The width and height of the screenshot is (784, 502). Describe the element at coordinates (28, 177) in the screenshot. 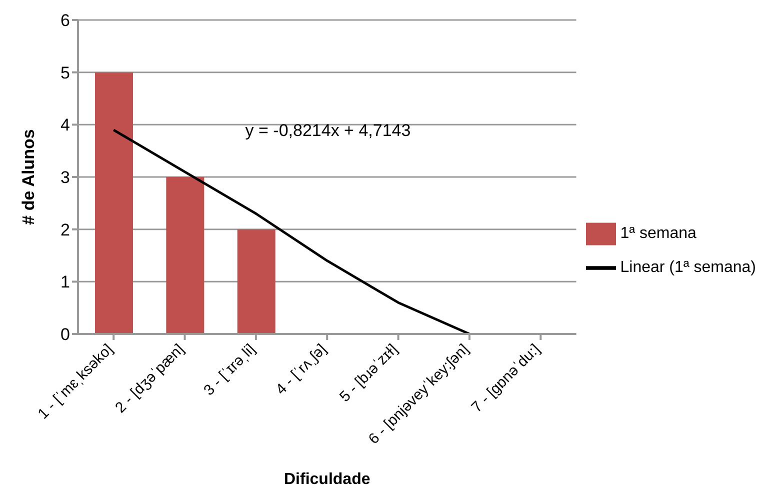

I see `y-axis-title: # de Alunos` at that location.